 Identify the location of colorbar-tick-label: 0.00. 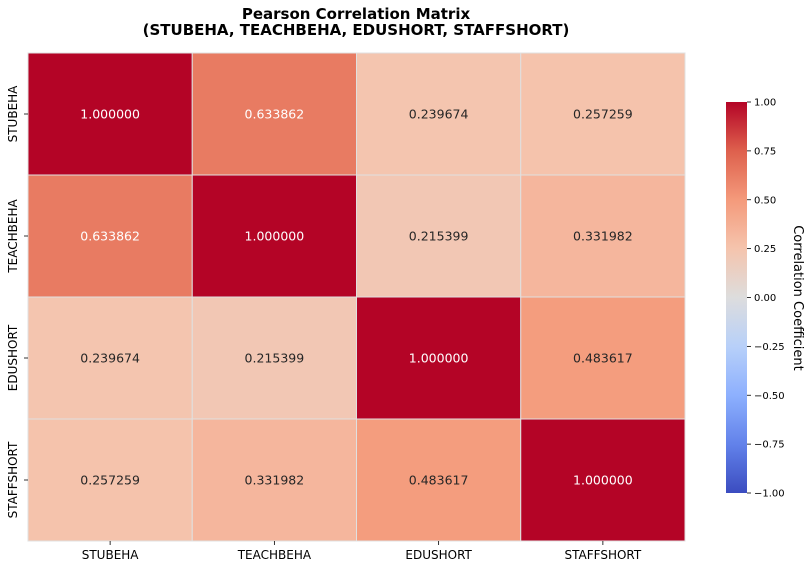
(765, 298).